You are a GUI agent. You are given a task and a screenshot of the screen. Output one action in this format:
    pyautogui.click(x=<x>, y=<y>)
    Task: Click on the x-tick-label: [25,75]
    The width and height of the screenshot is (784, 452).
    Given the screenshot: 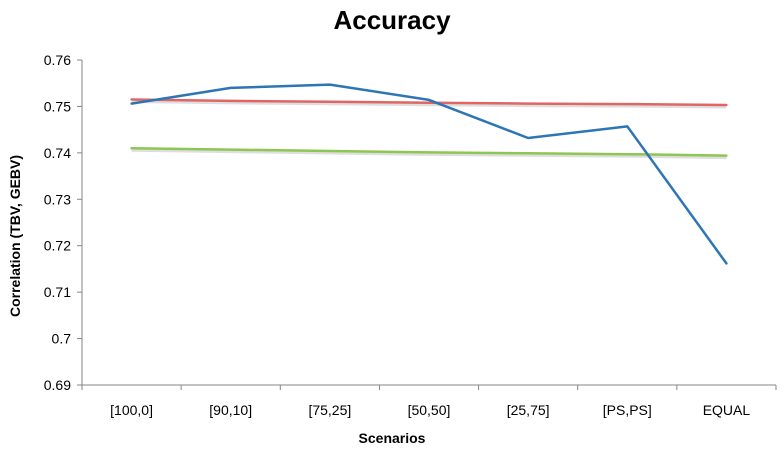 What is the action you would take?
    pyautogui.click(x=528, y=410)
    